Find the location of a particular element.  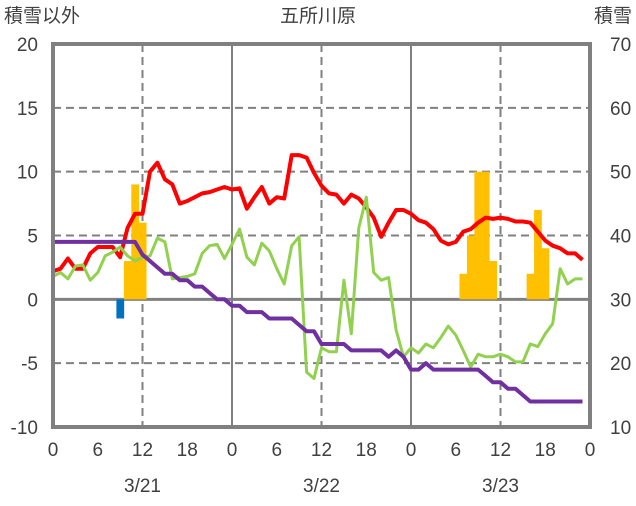

left-tick-label: 15 is located at coordinates (27, 109).